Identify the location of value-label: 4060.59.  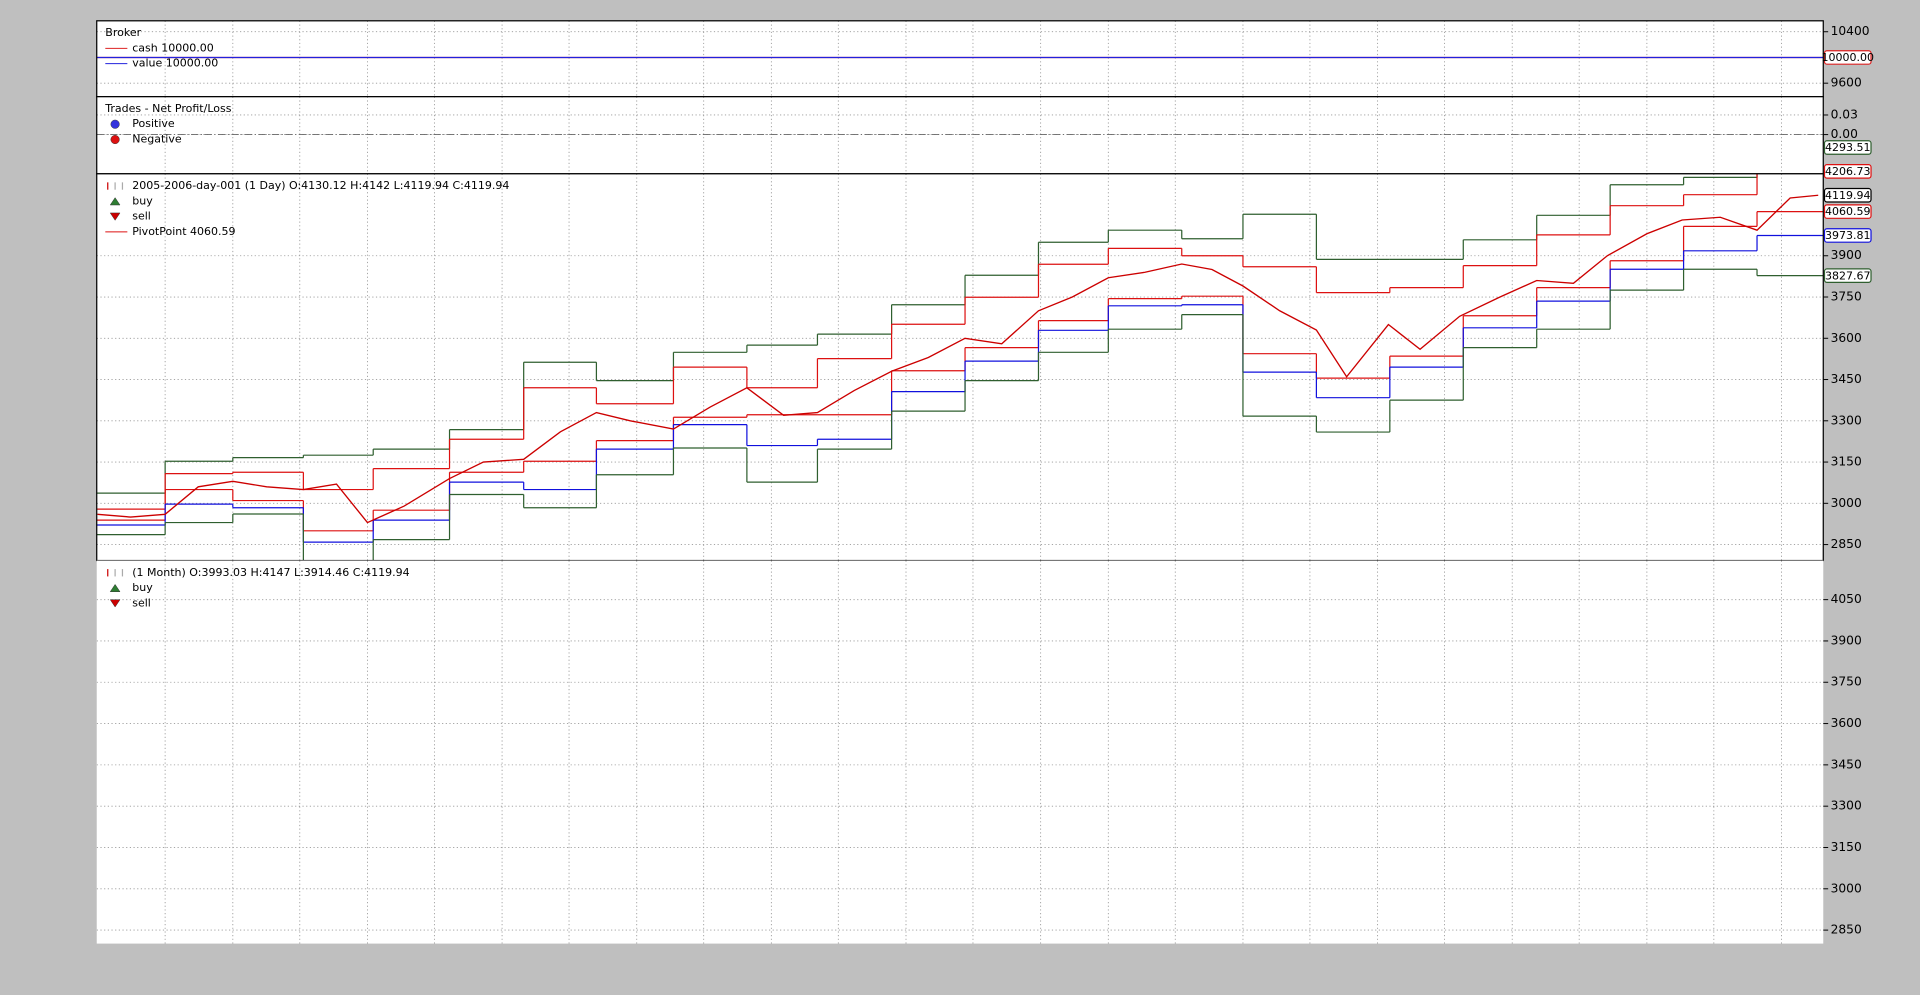
(1848, 211).